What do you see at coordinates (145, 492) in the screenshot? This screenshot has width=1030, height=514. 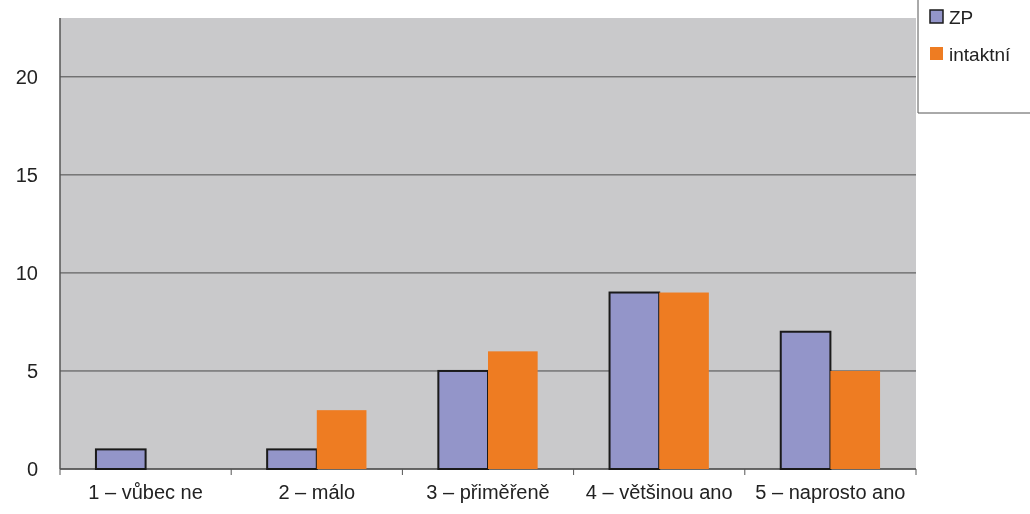 I see `x-tick-label: 1 – vůbec ne` at bounding box center [145, 492].